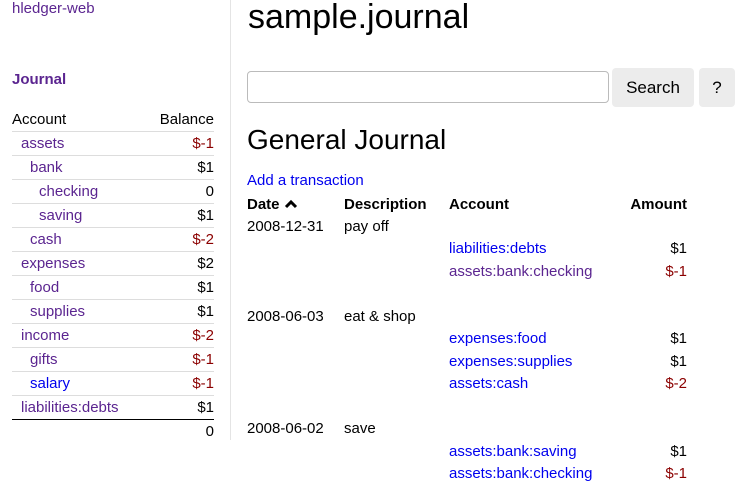  I want to click on account-row: assets $-1, so click(113, 144).